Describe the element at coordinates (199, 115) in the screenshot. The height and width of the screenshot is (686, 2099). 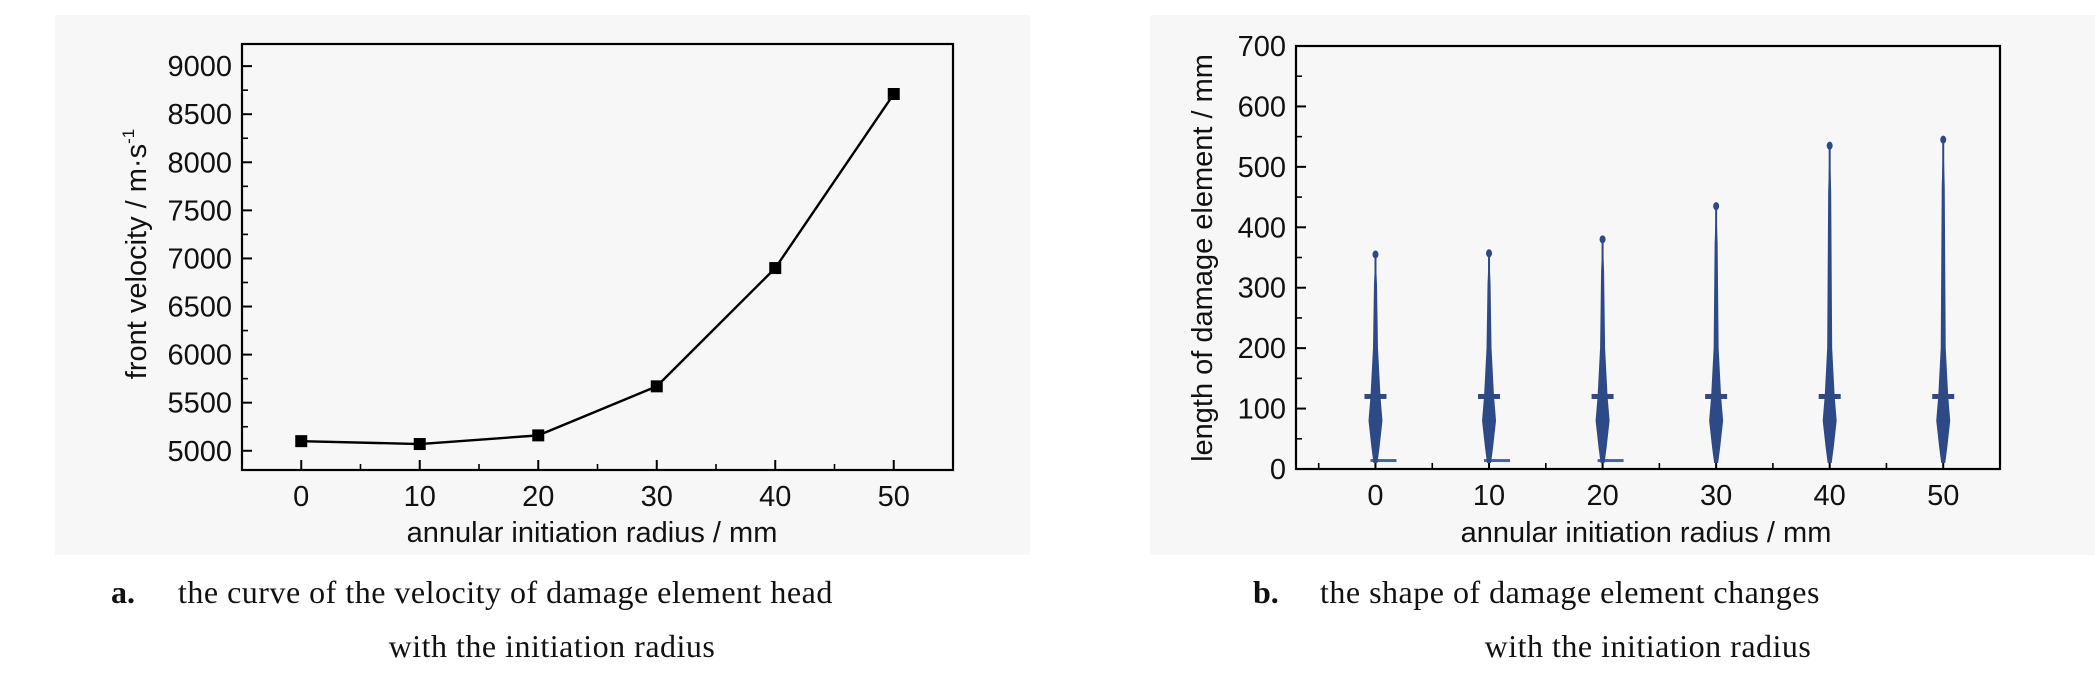
I see `chart-a-y-tick-label: 8500` at that location.